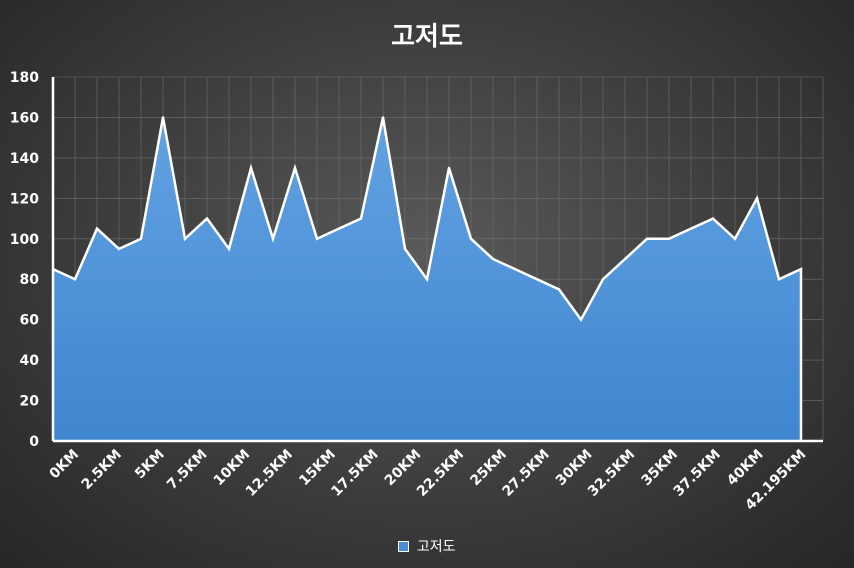 The image size is (854, 568). What do you see at coordinates (30, 280) in the screenshot?
I see `y-tick-label: 80` at bounding box center [30, 280].